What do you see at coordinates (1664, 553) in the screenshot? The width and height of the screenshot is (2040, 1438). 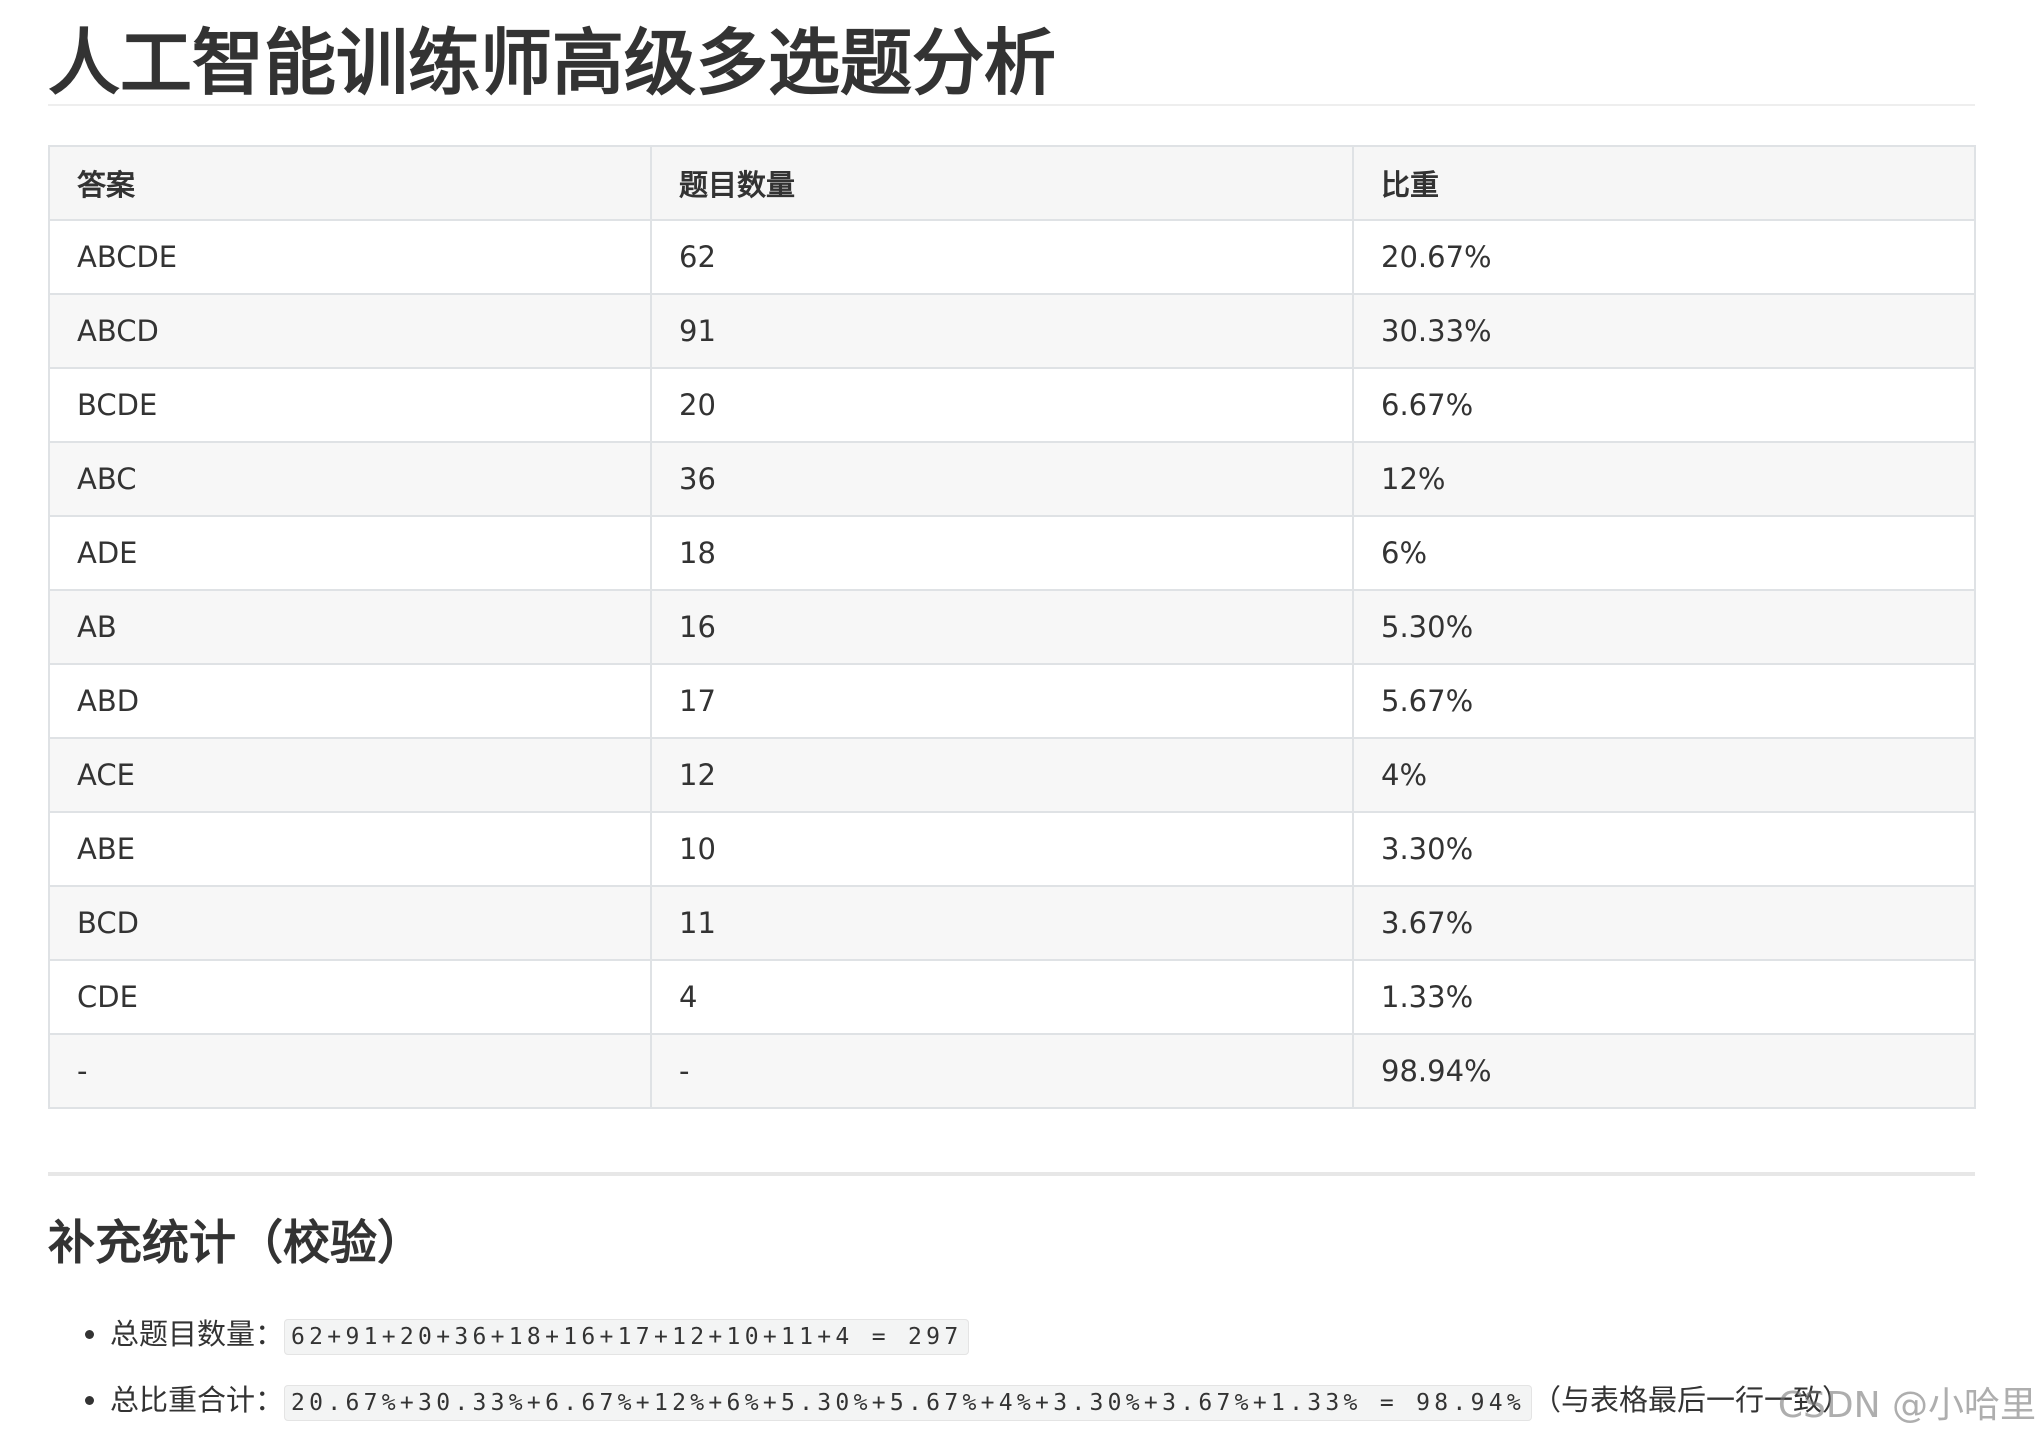 I see `table-cell: 6%` at bounding box center [1664, 553].